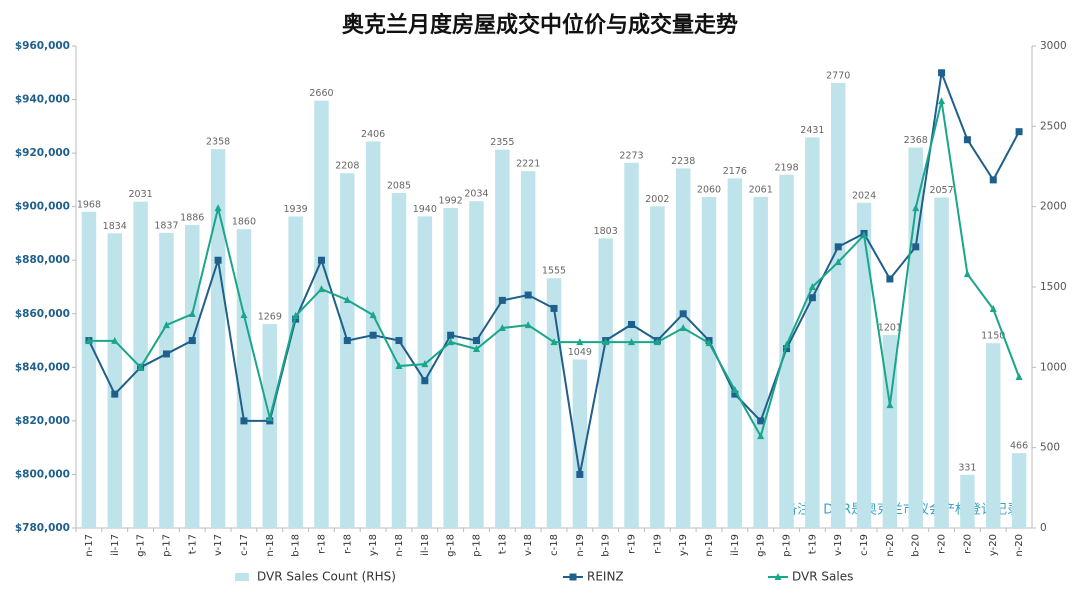  Describe the element at coordinates (425, 545) in the screenshot. I see `x-tick-label: il-18` at that location.